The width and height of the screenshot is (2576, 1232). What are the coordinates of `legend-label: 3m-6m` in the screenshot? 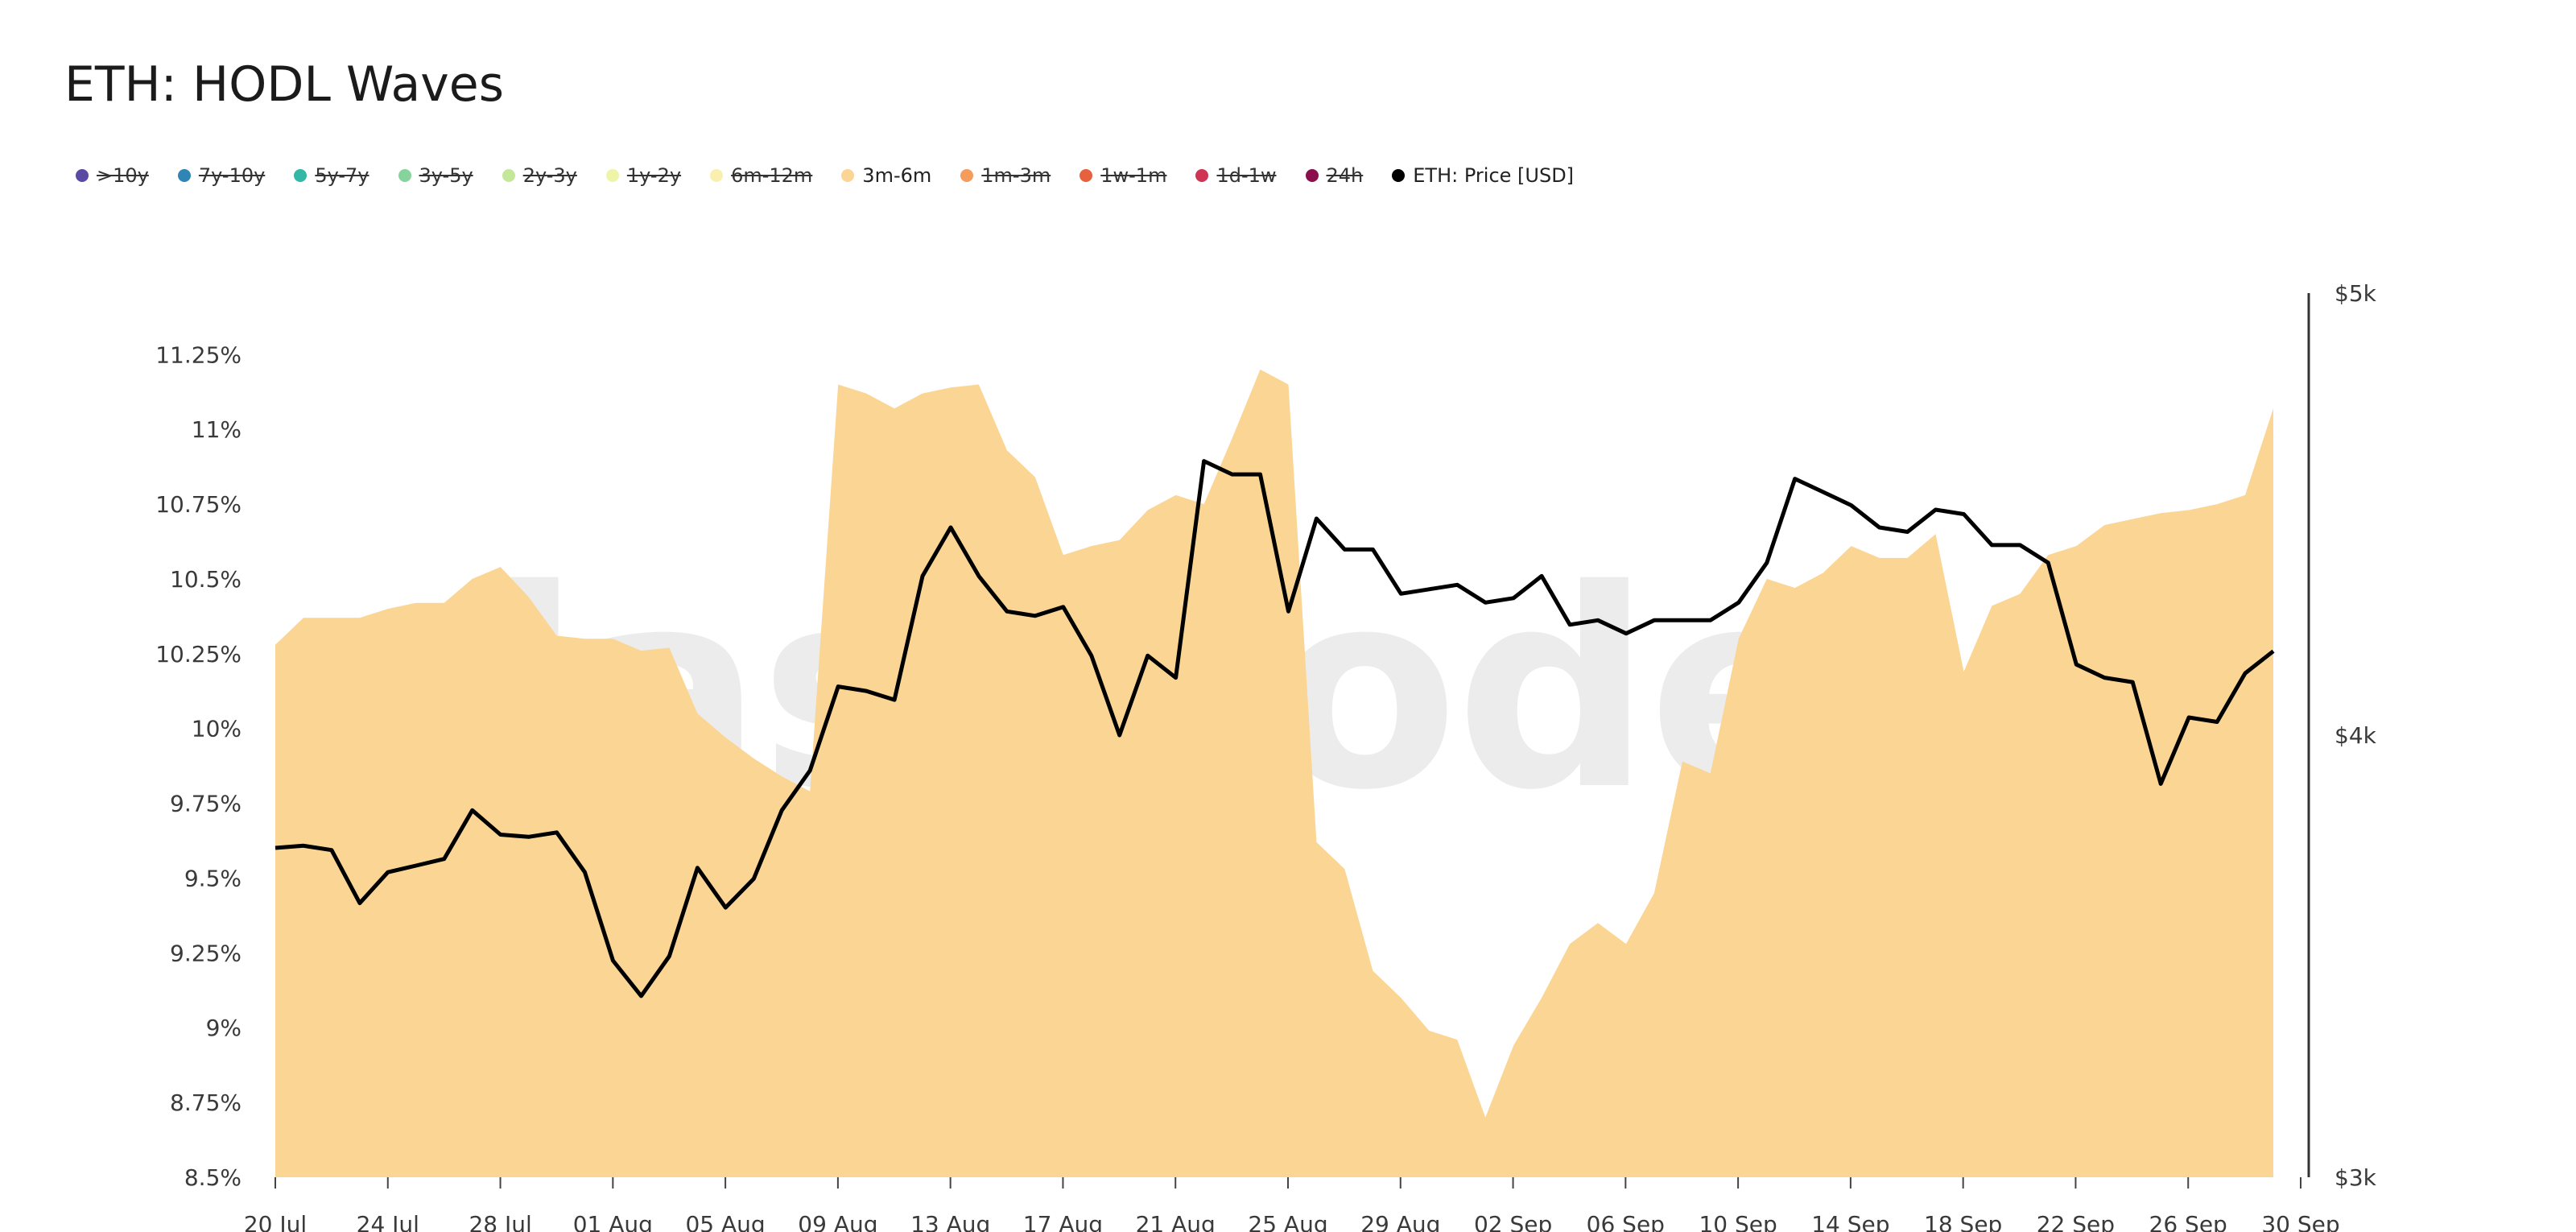 It's located at (897, 175).